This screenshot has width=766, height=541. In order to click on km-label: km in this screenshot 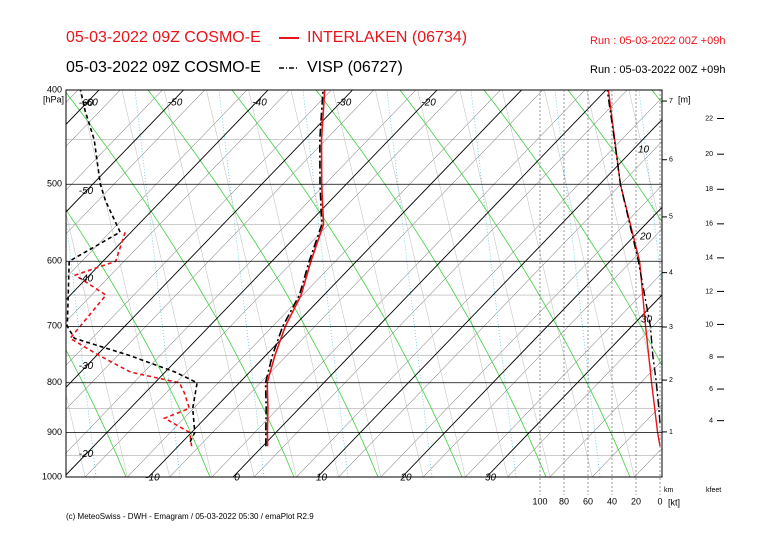, I will do `click(669, 490)`.